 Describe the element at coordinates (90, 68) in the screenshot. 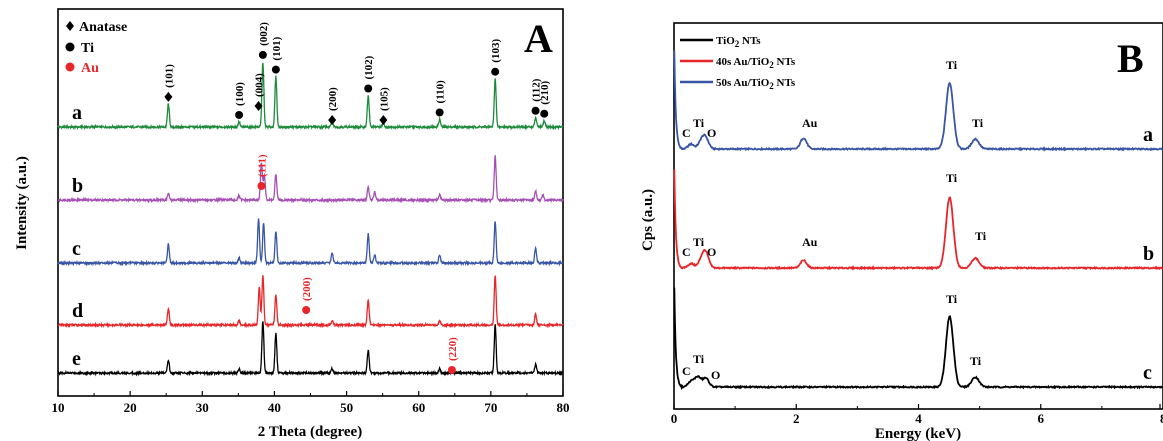

I see `legend-au-label: Au` at that location.